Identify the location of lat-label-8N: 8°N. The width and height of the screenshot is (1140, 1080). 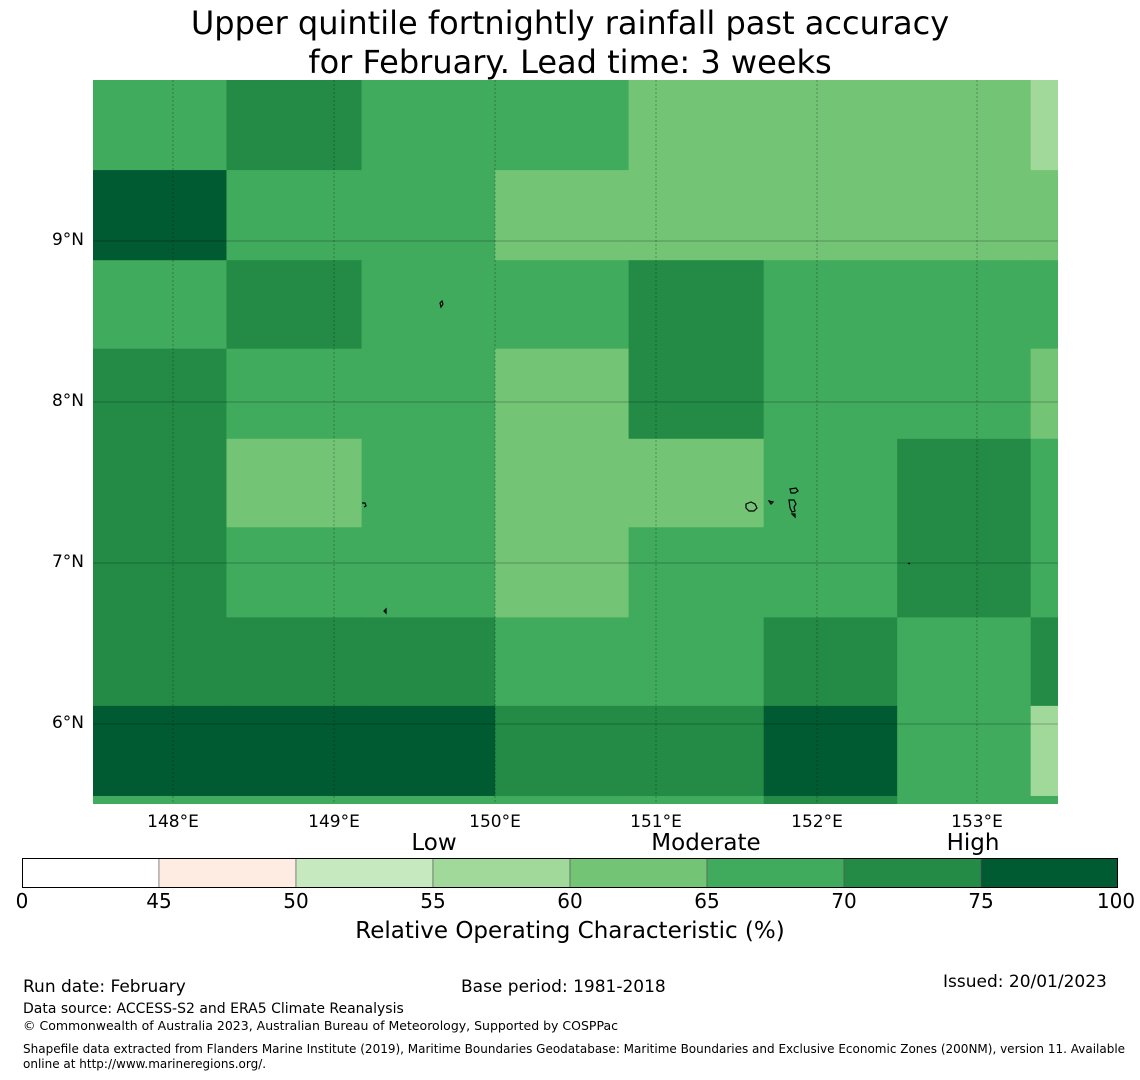
(67, 401).